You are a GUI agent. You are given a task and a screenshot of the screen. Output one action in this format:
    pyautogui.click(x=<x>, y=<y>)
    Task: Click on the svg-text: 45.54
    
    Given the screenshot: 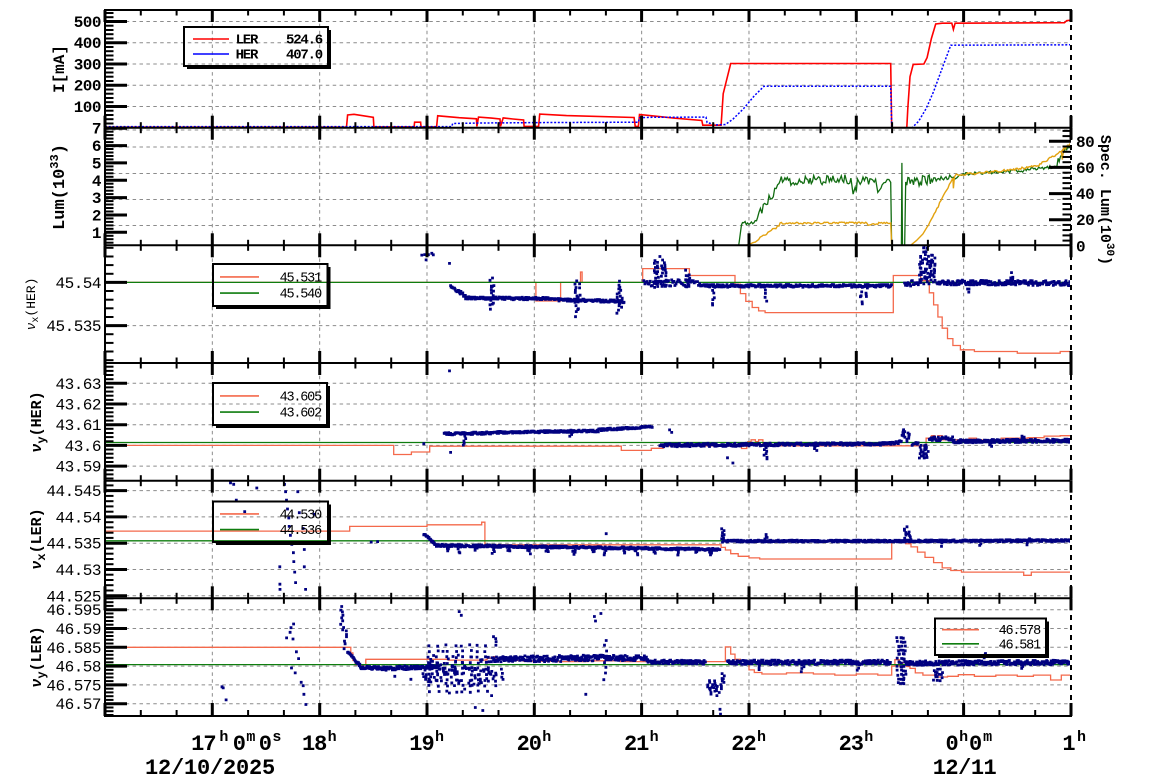 What is the action you would take?
    pyautogui.click(x=78, y=284)
    